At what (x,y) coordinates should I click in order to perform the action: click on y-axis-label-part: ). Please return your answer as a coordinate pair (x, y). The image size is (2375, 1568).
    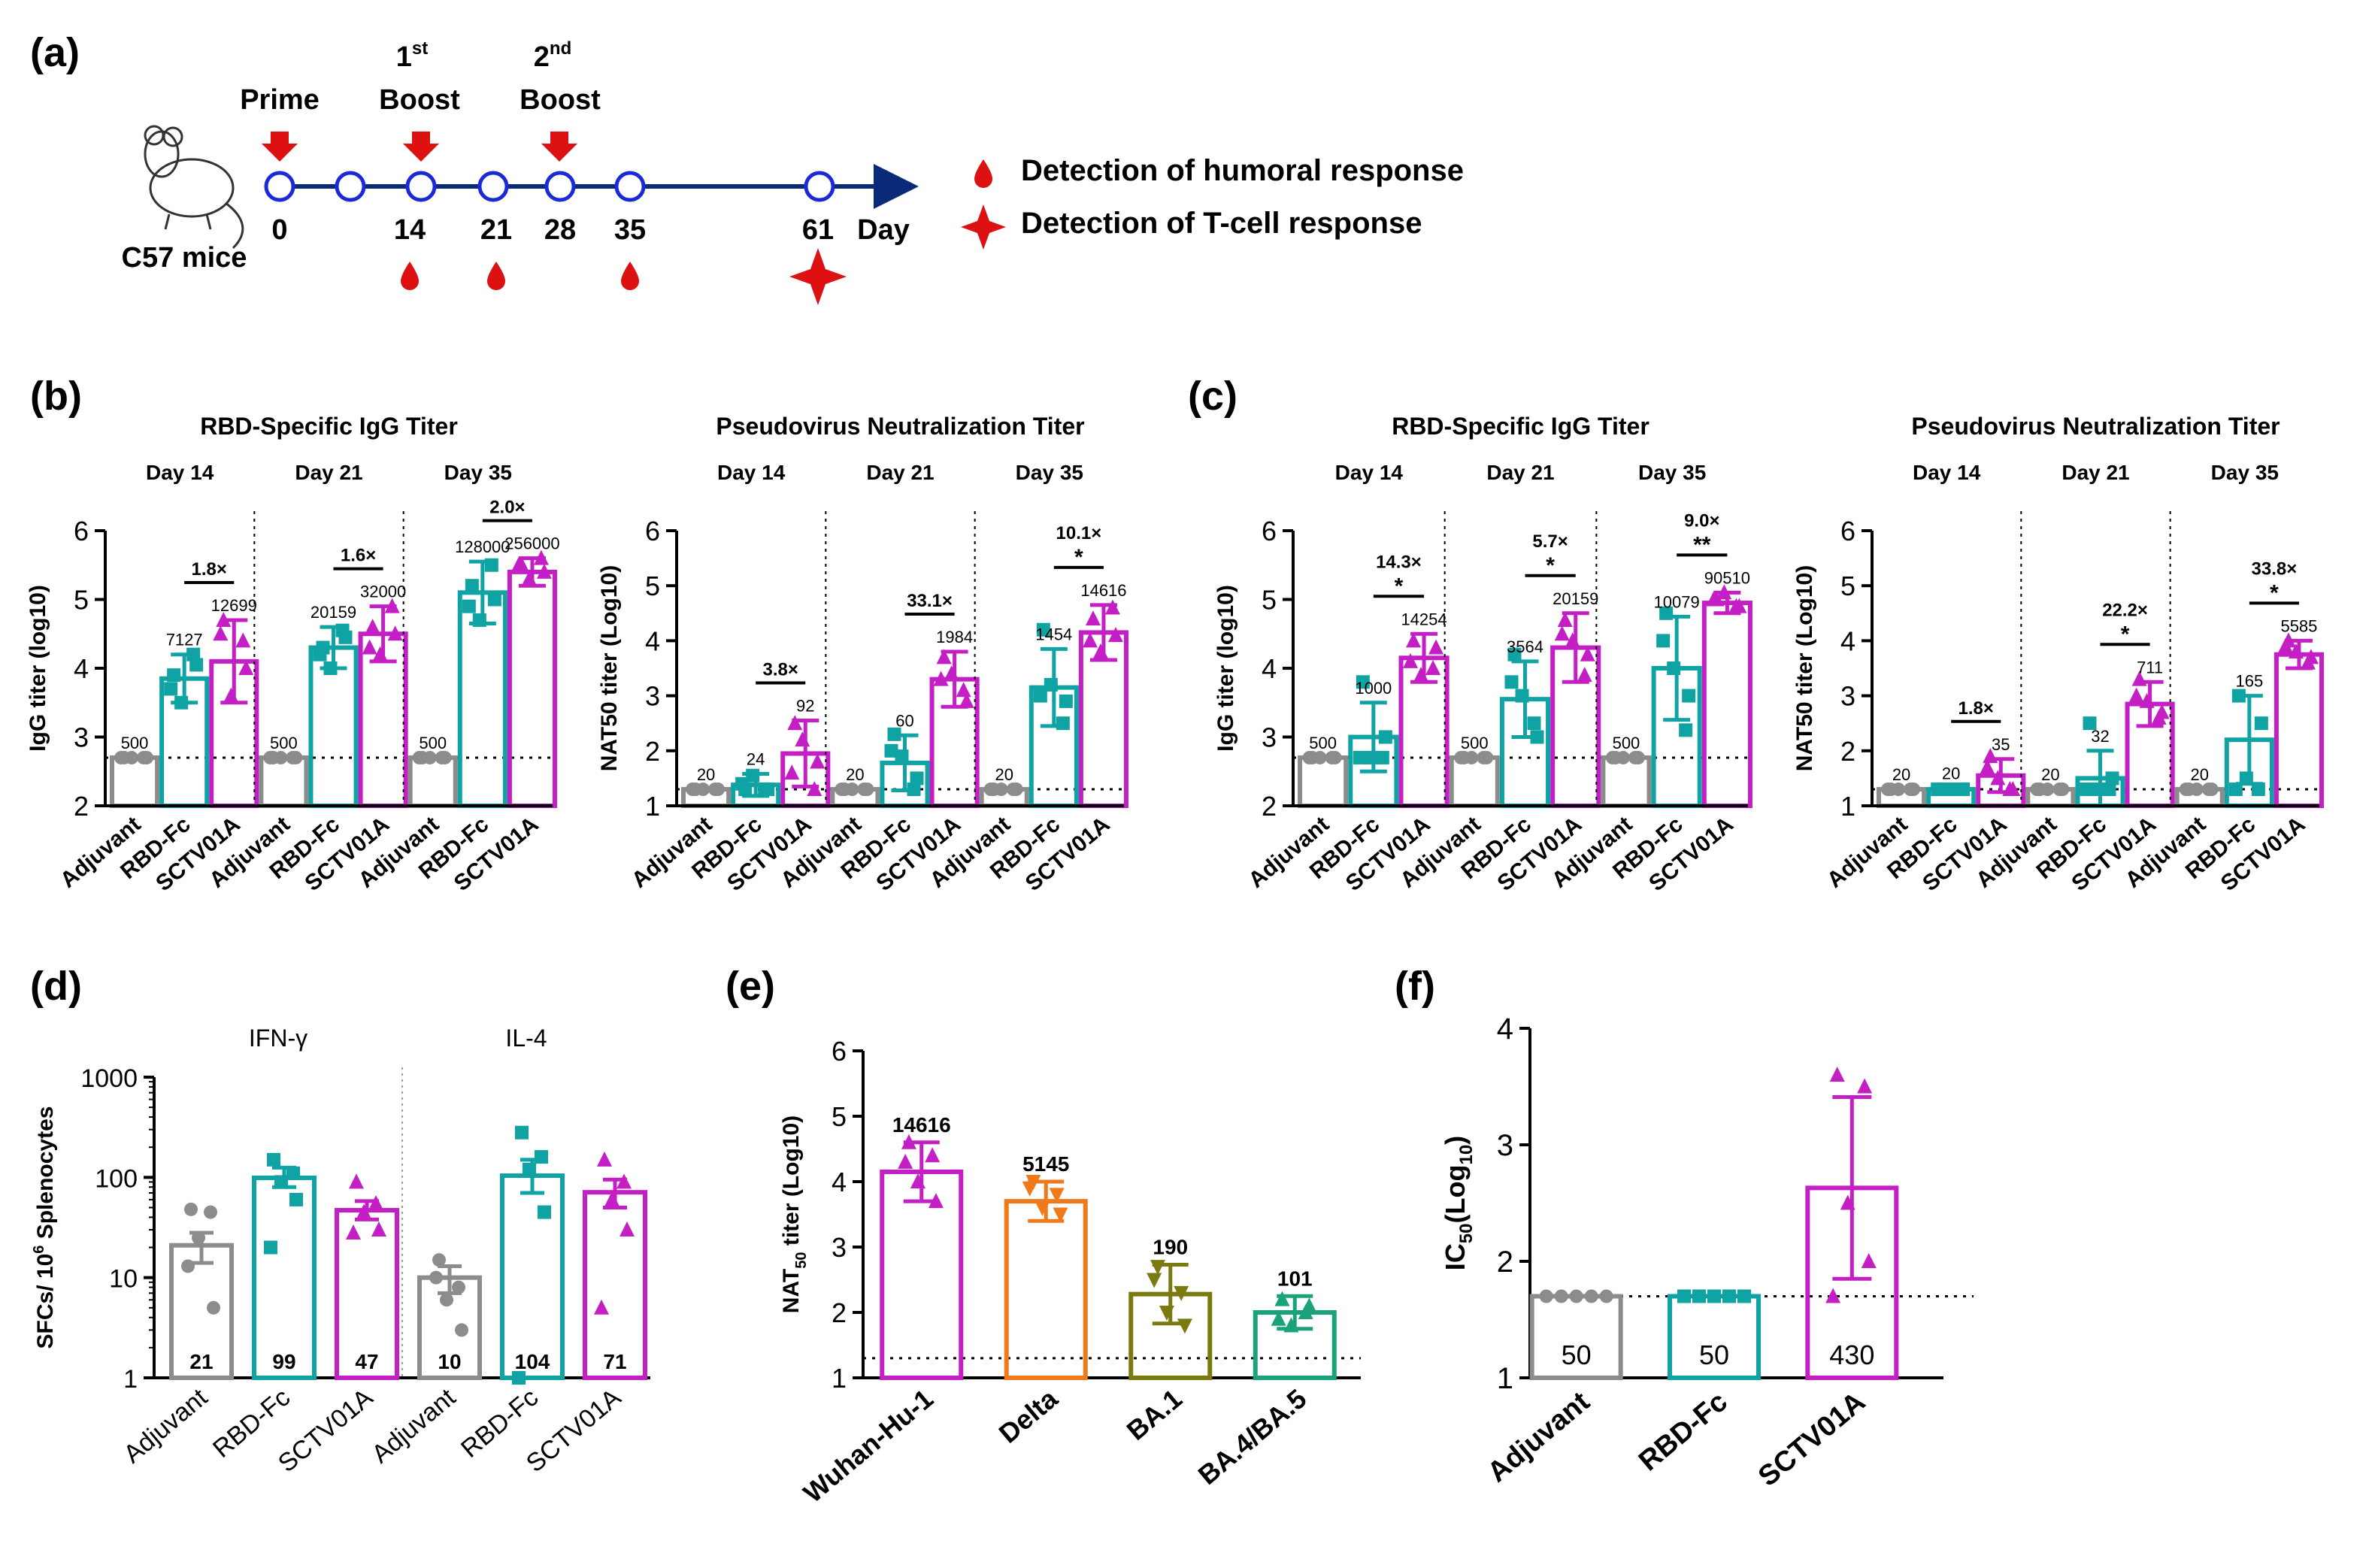
    Looking at the image, I should click on (1455, 1140).